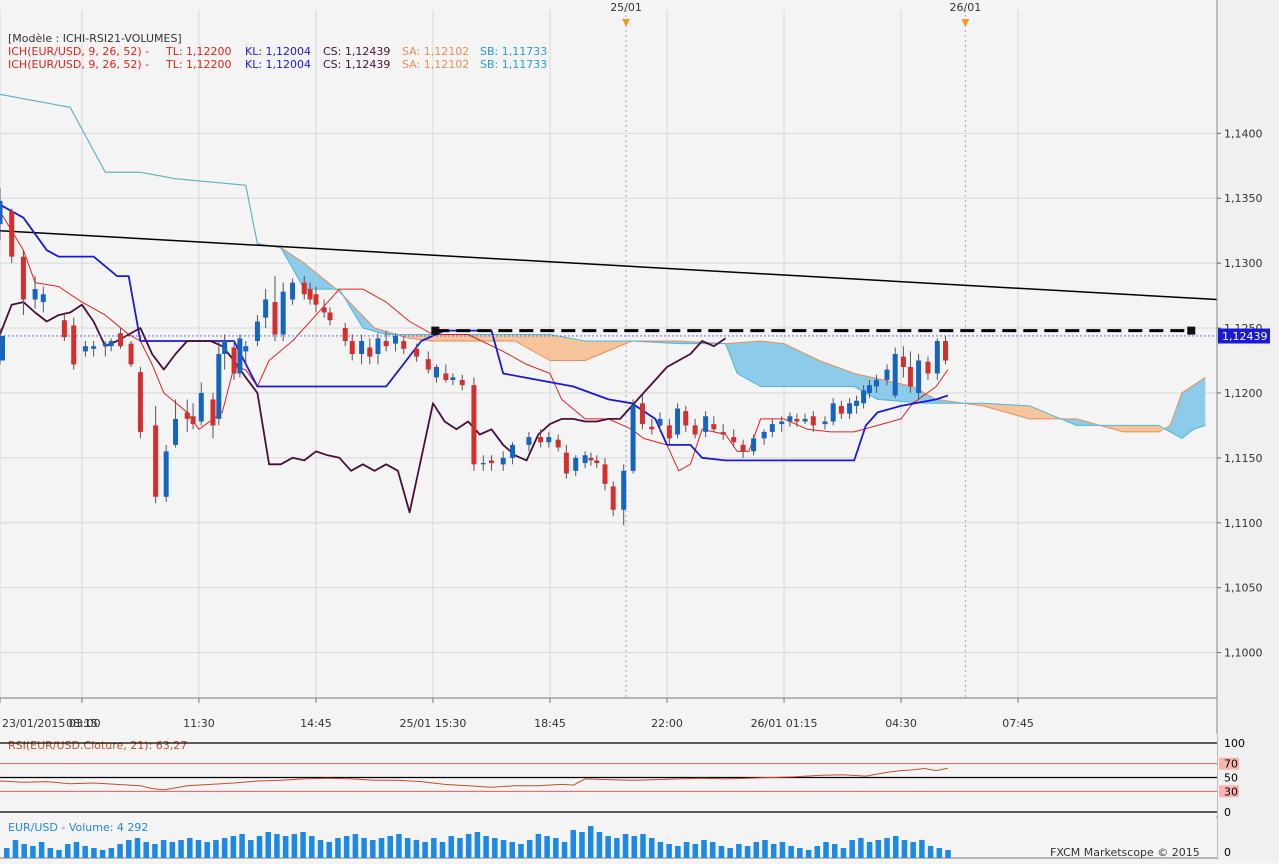 This screenshot has height=864, width=1279. What do you see at coordinates (356, 64) in the screenshot?
I see `legend-cs: CS: 1,12439` at bounding box center [356, 64].